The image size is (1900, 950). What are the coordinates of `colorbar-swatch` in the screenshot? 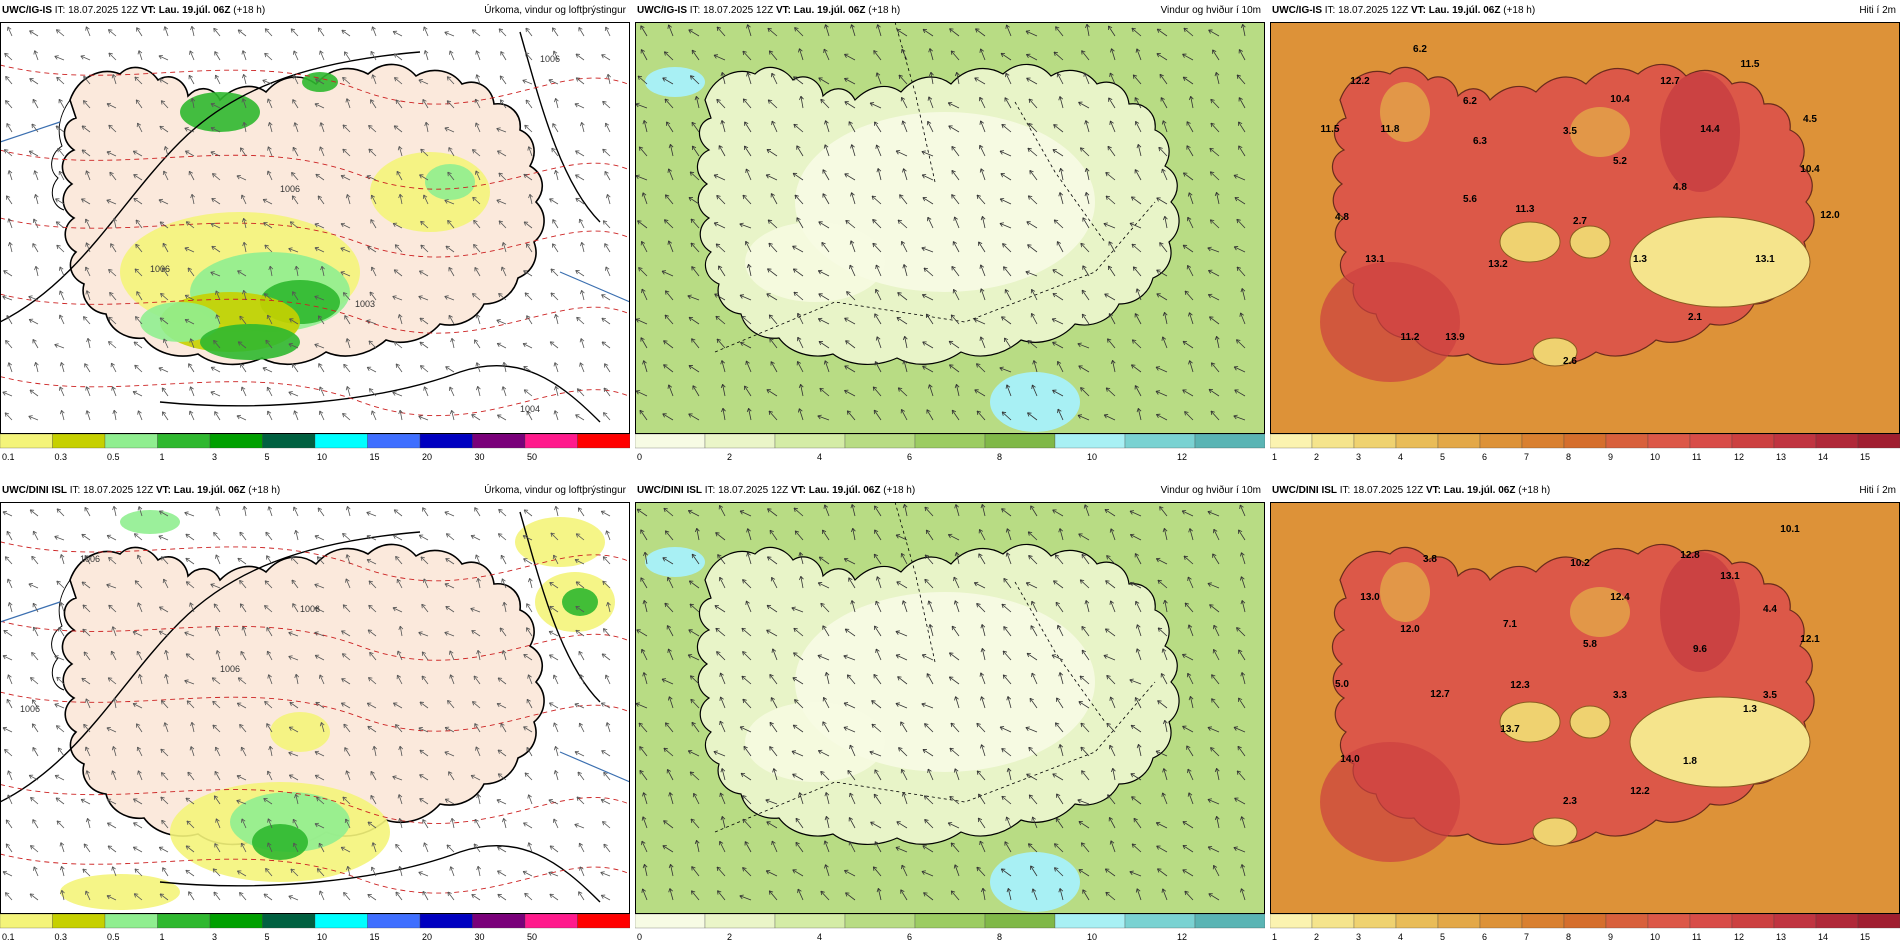 It's located at (26, 441).